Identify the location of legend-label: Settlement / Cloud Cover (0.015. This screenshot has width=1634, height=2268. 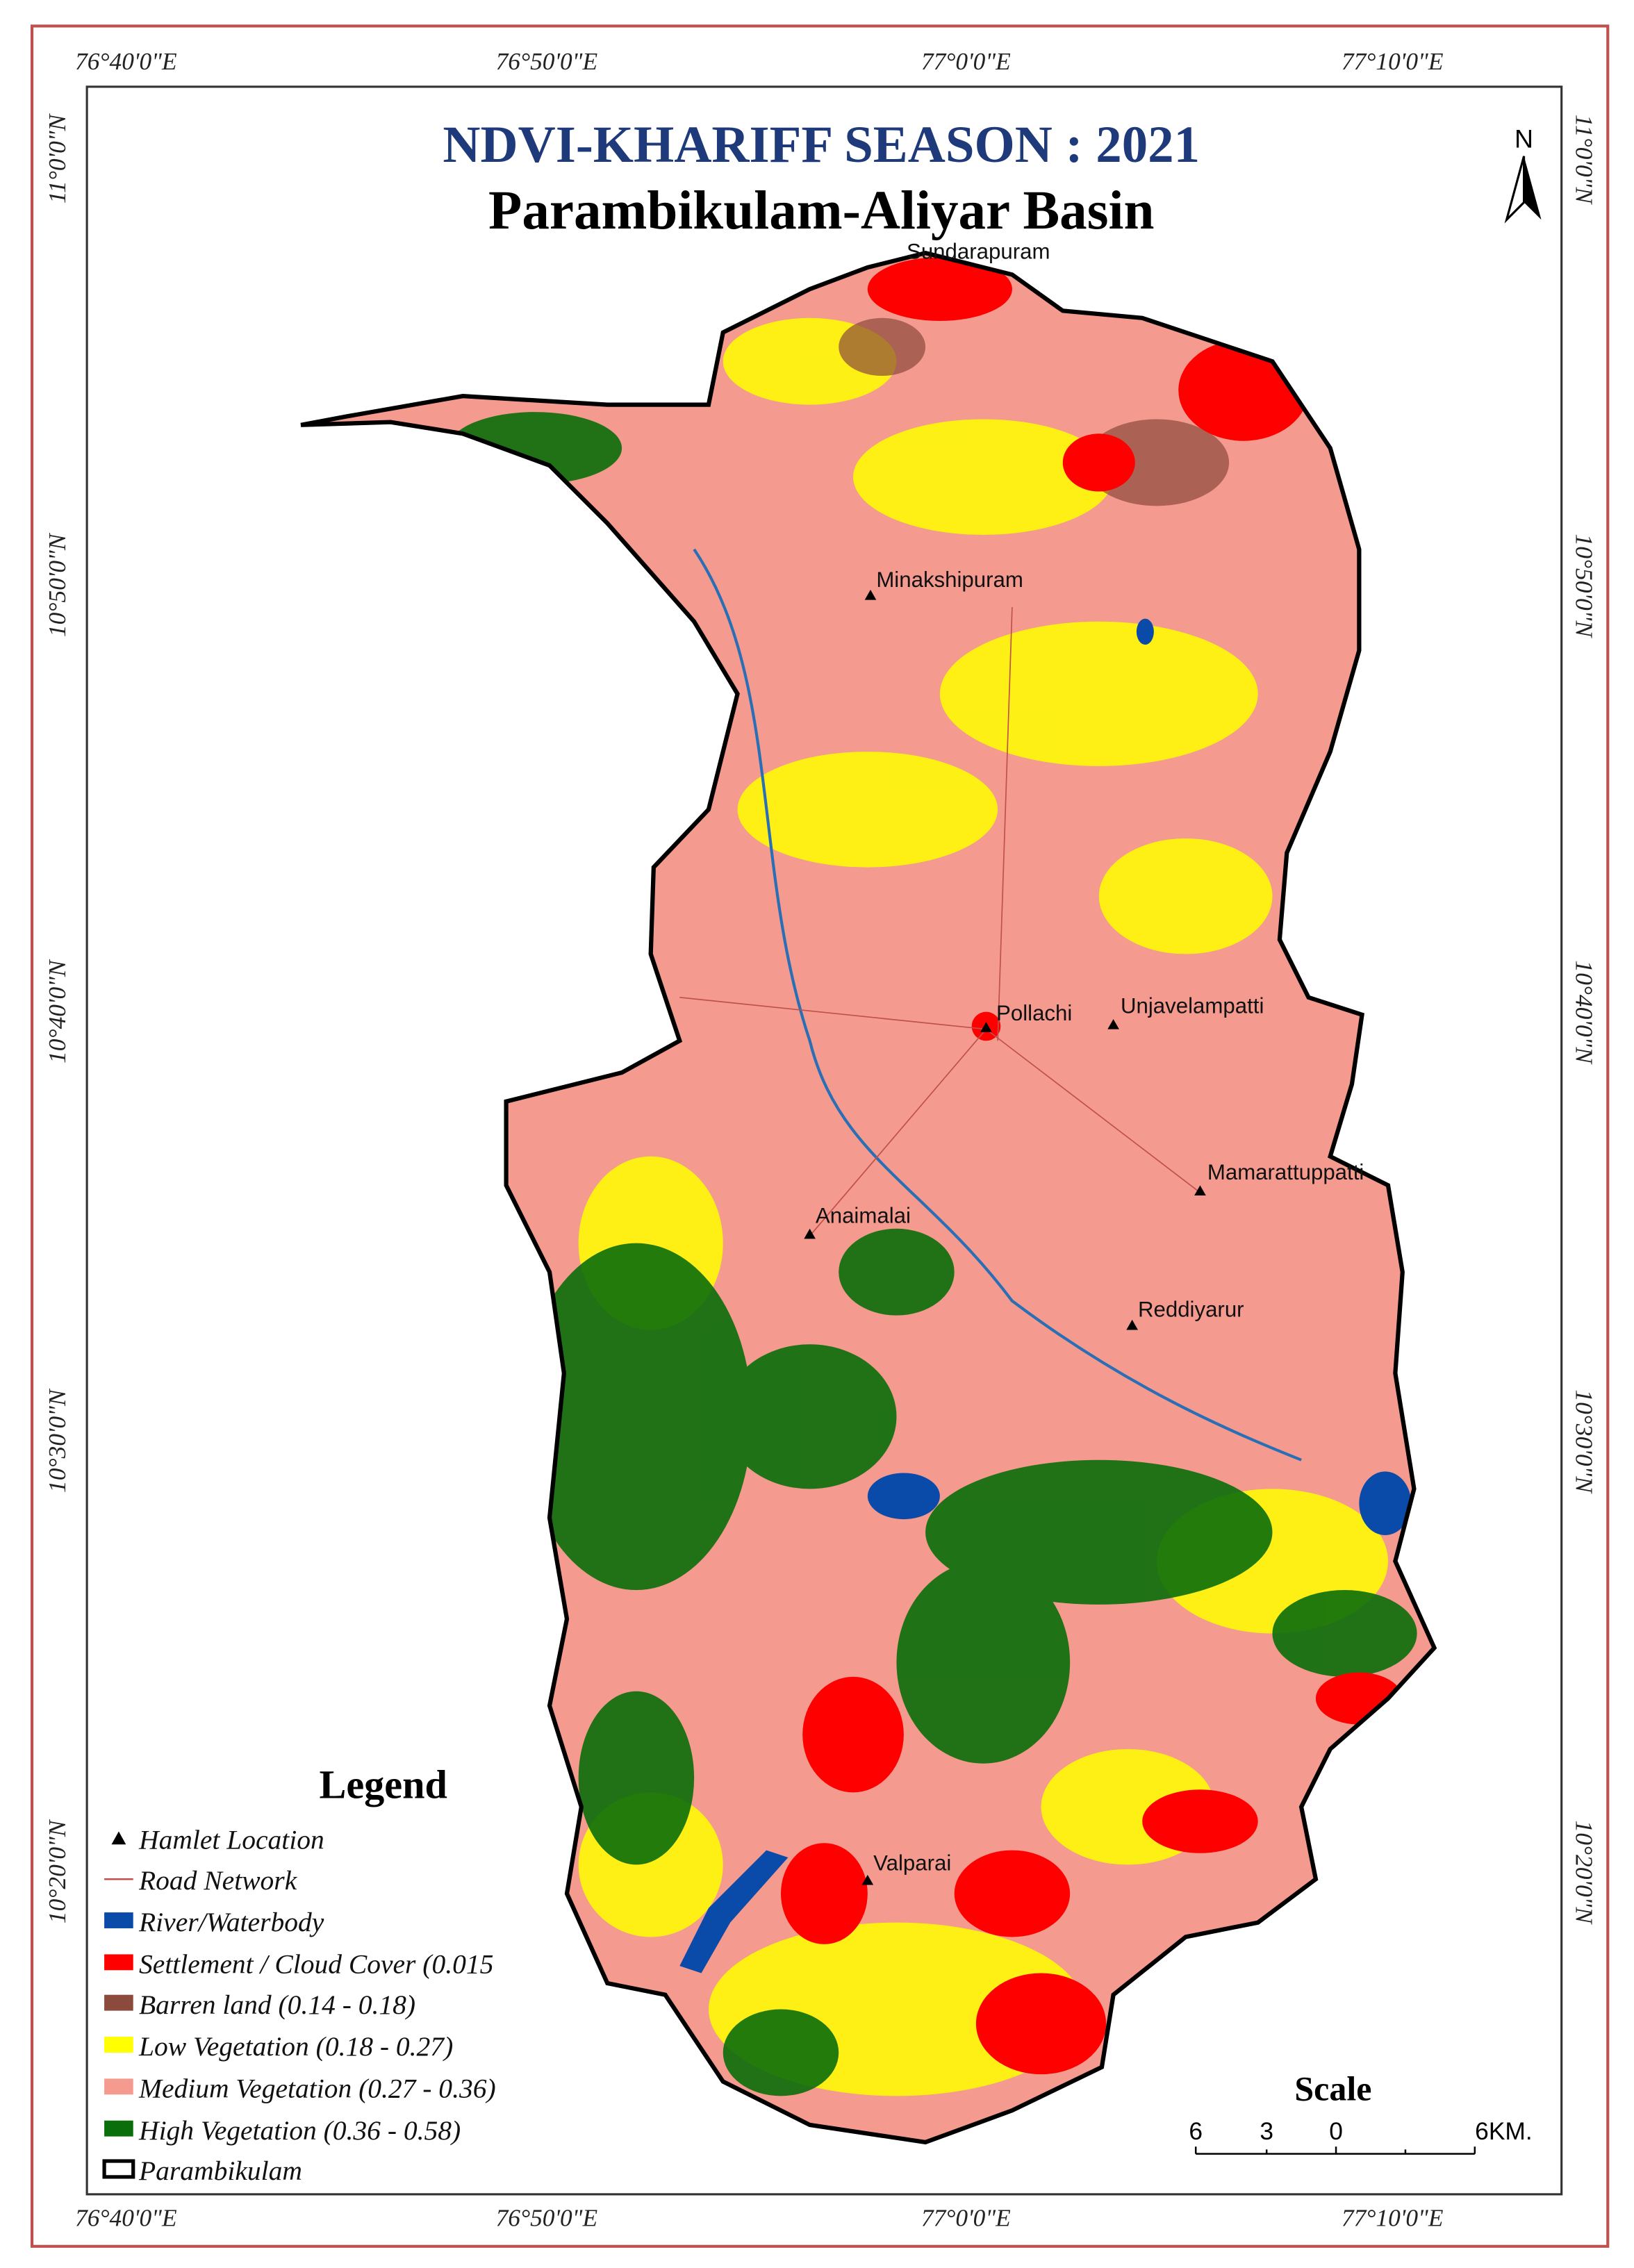
(316, 1963).